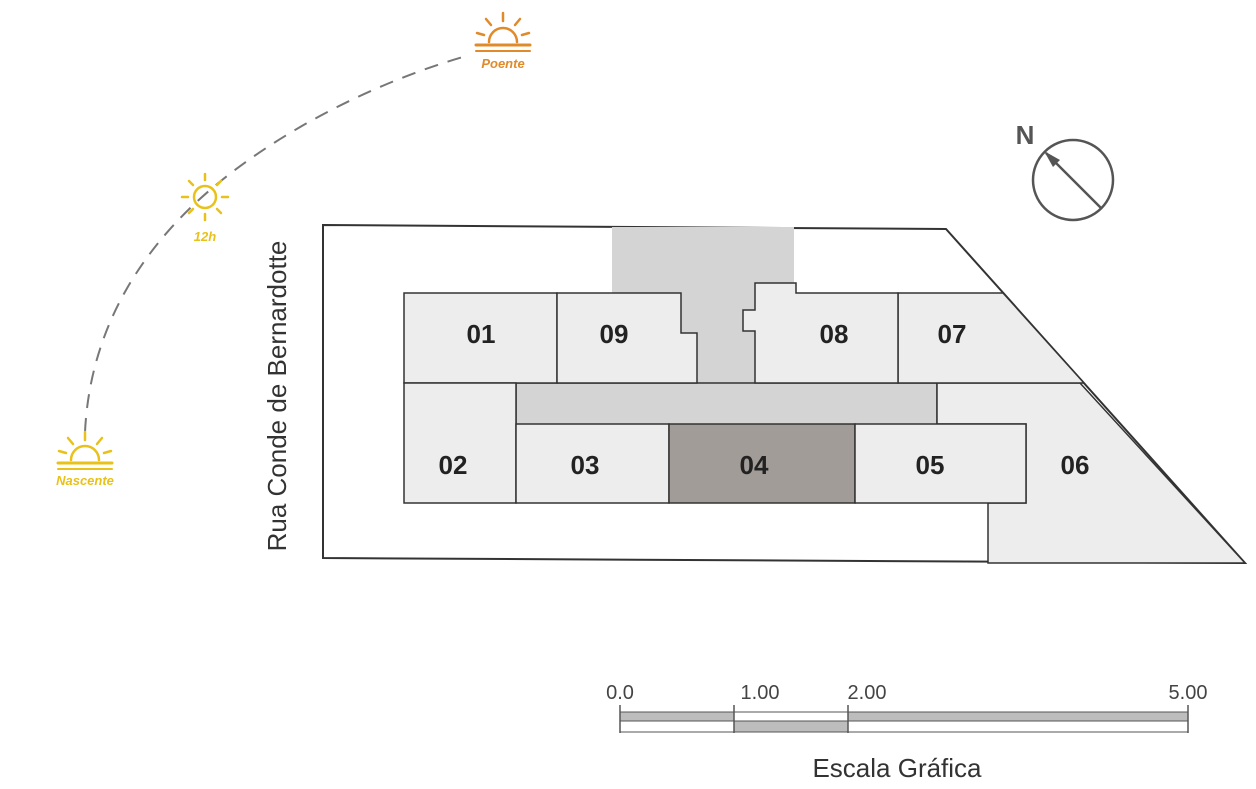 The width and height of the screenshot is (1256, 789). What do you see at coordinates (503, 31) in the screenshot?
I see `sunset-icon` at bounding box center [503, 31].